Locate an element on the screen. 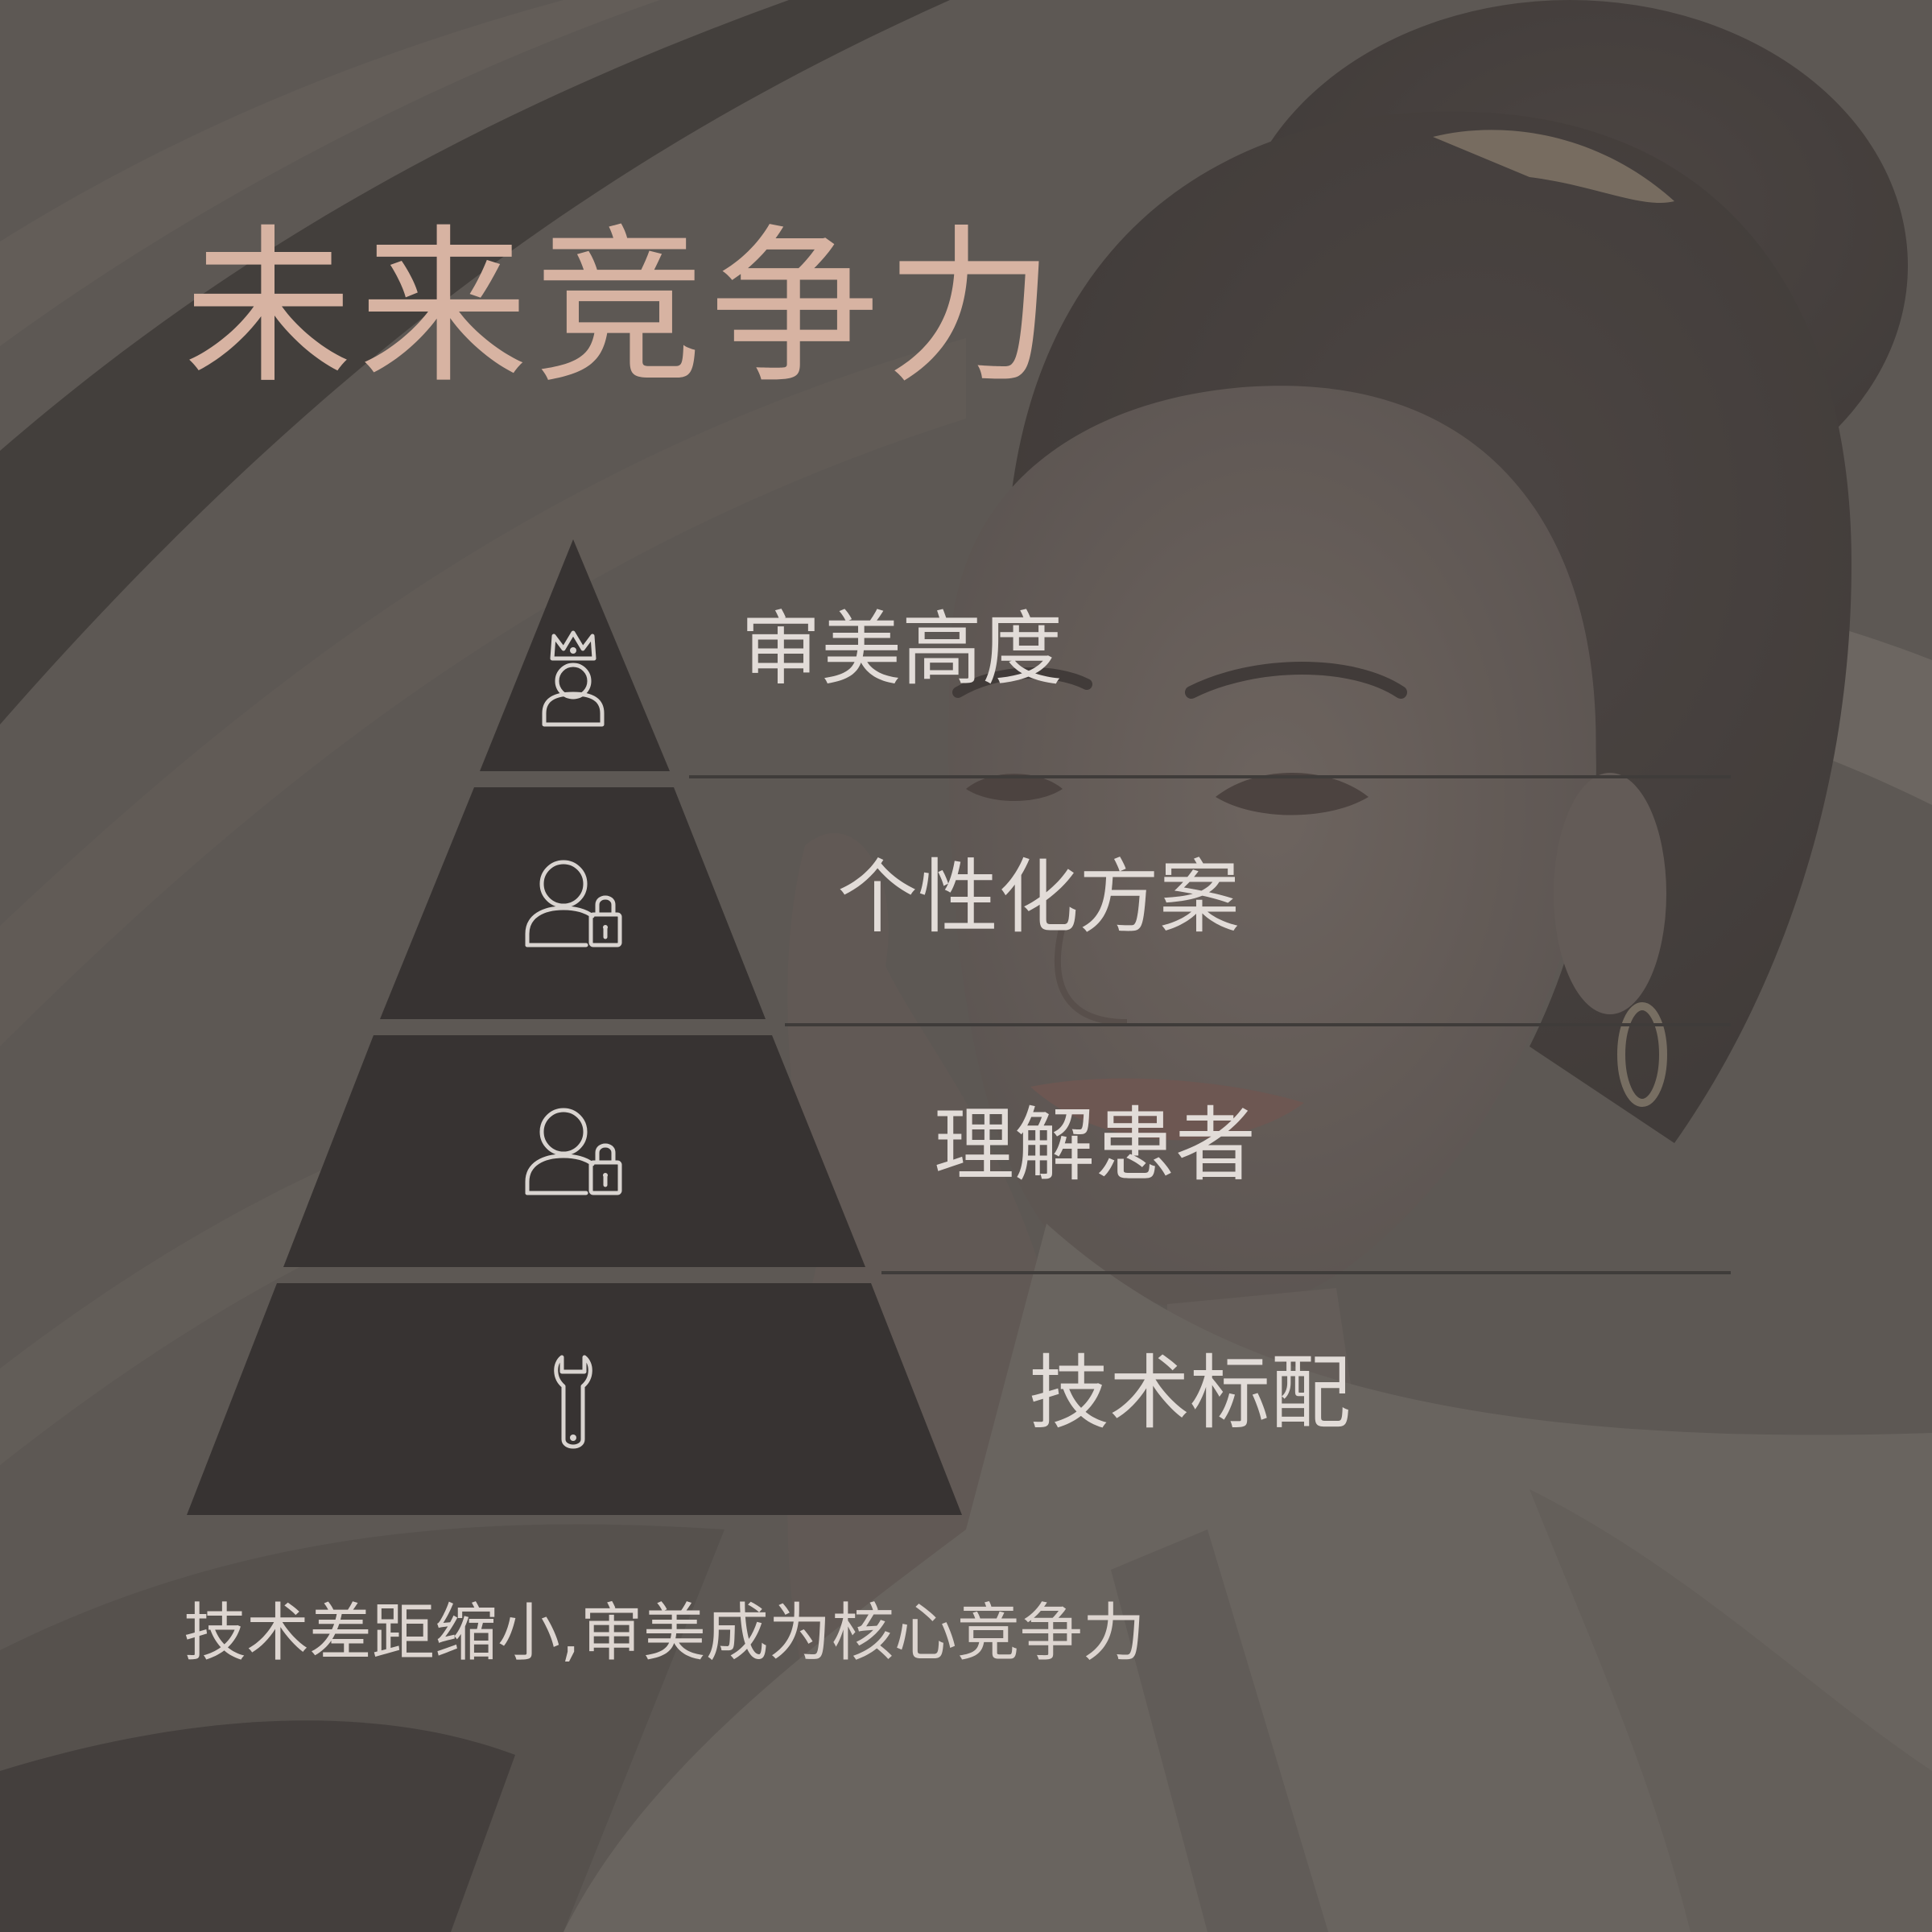  tier-label-understand-patients: 理解患者 is located at coordinates (1095, 1145).